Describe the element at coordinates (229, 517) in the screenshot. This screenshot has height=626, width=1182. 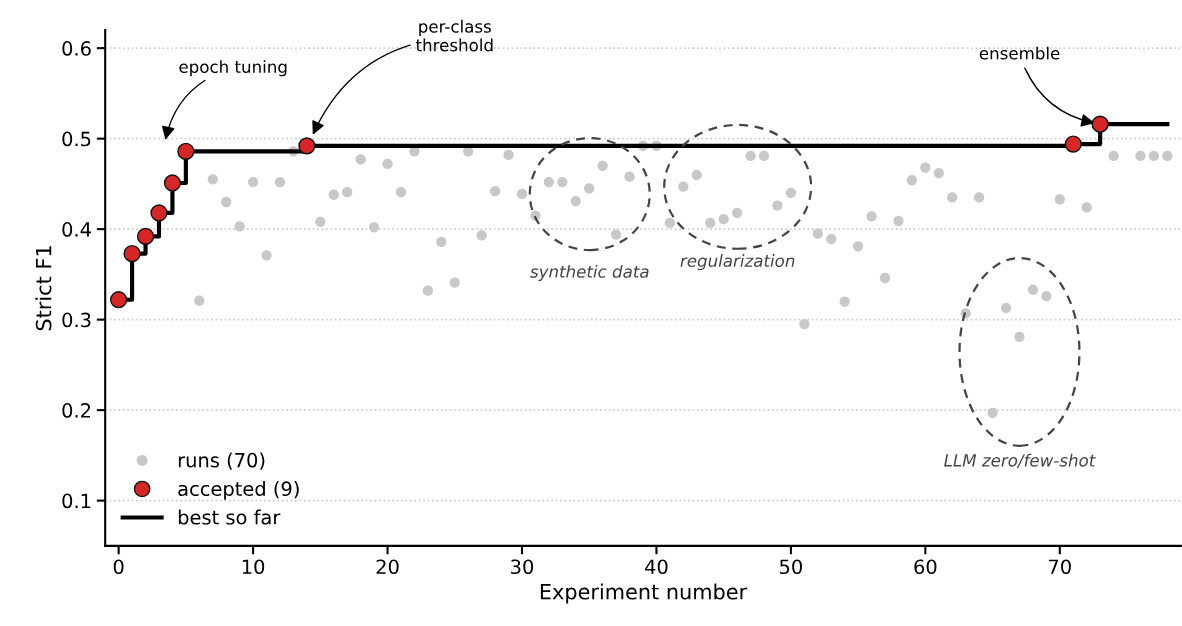
I see `legend-label: best so far` at that location.